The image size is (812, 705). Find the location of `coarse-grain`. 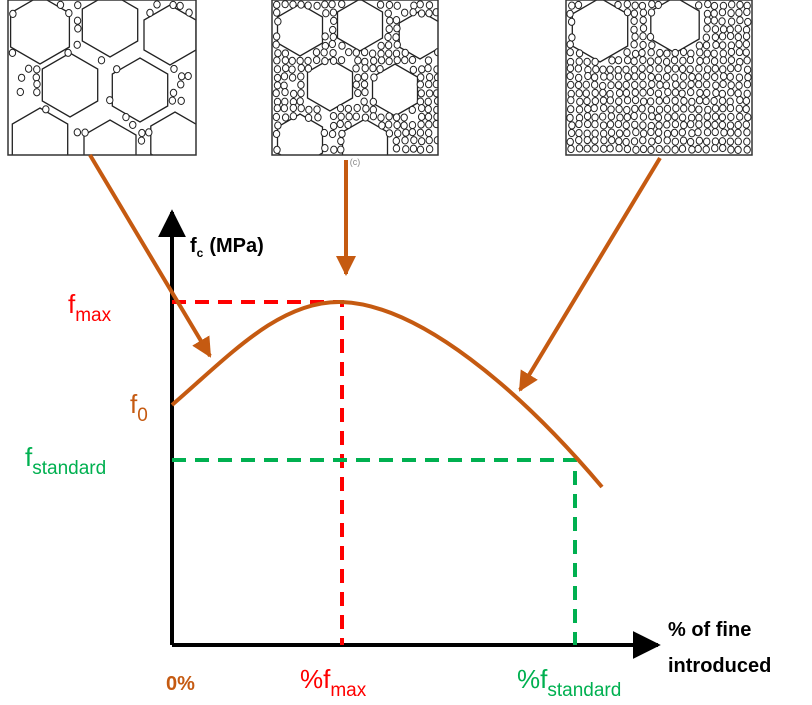

coarse-grain is located at coordinates (173, 133).